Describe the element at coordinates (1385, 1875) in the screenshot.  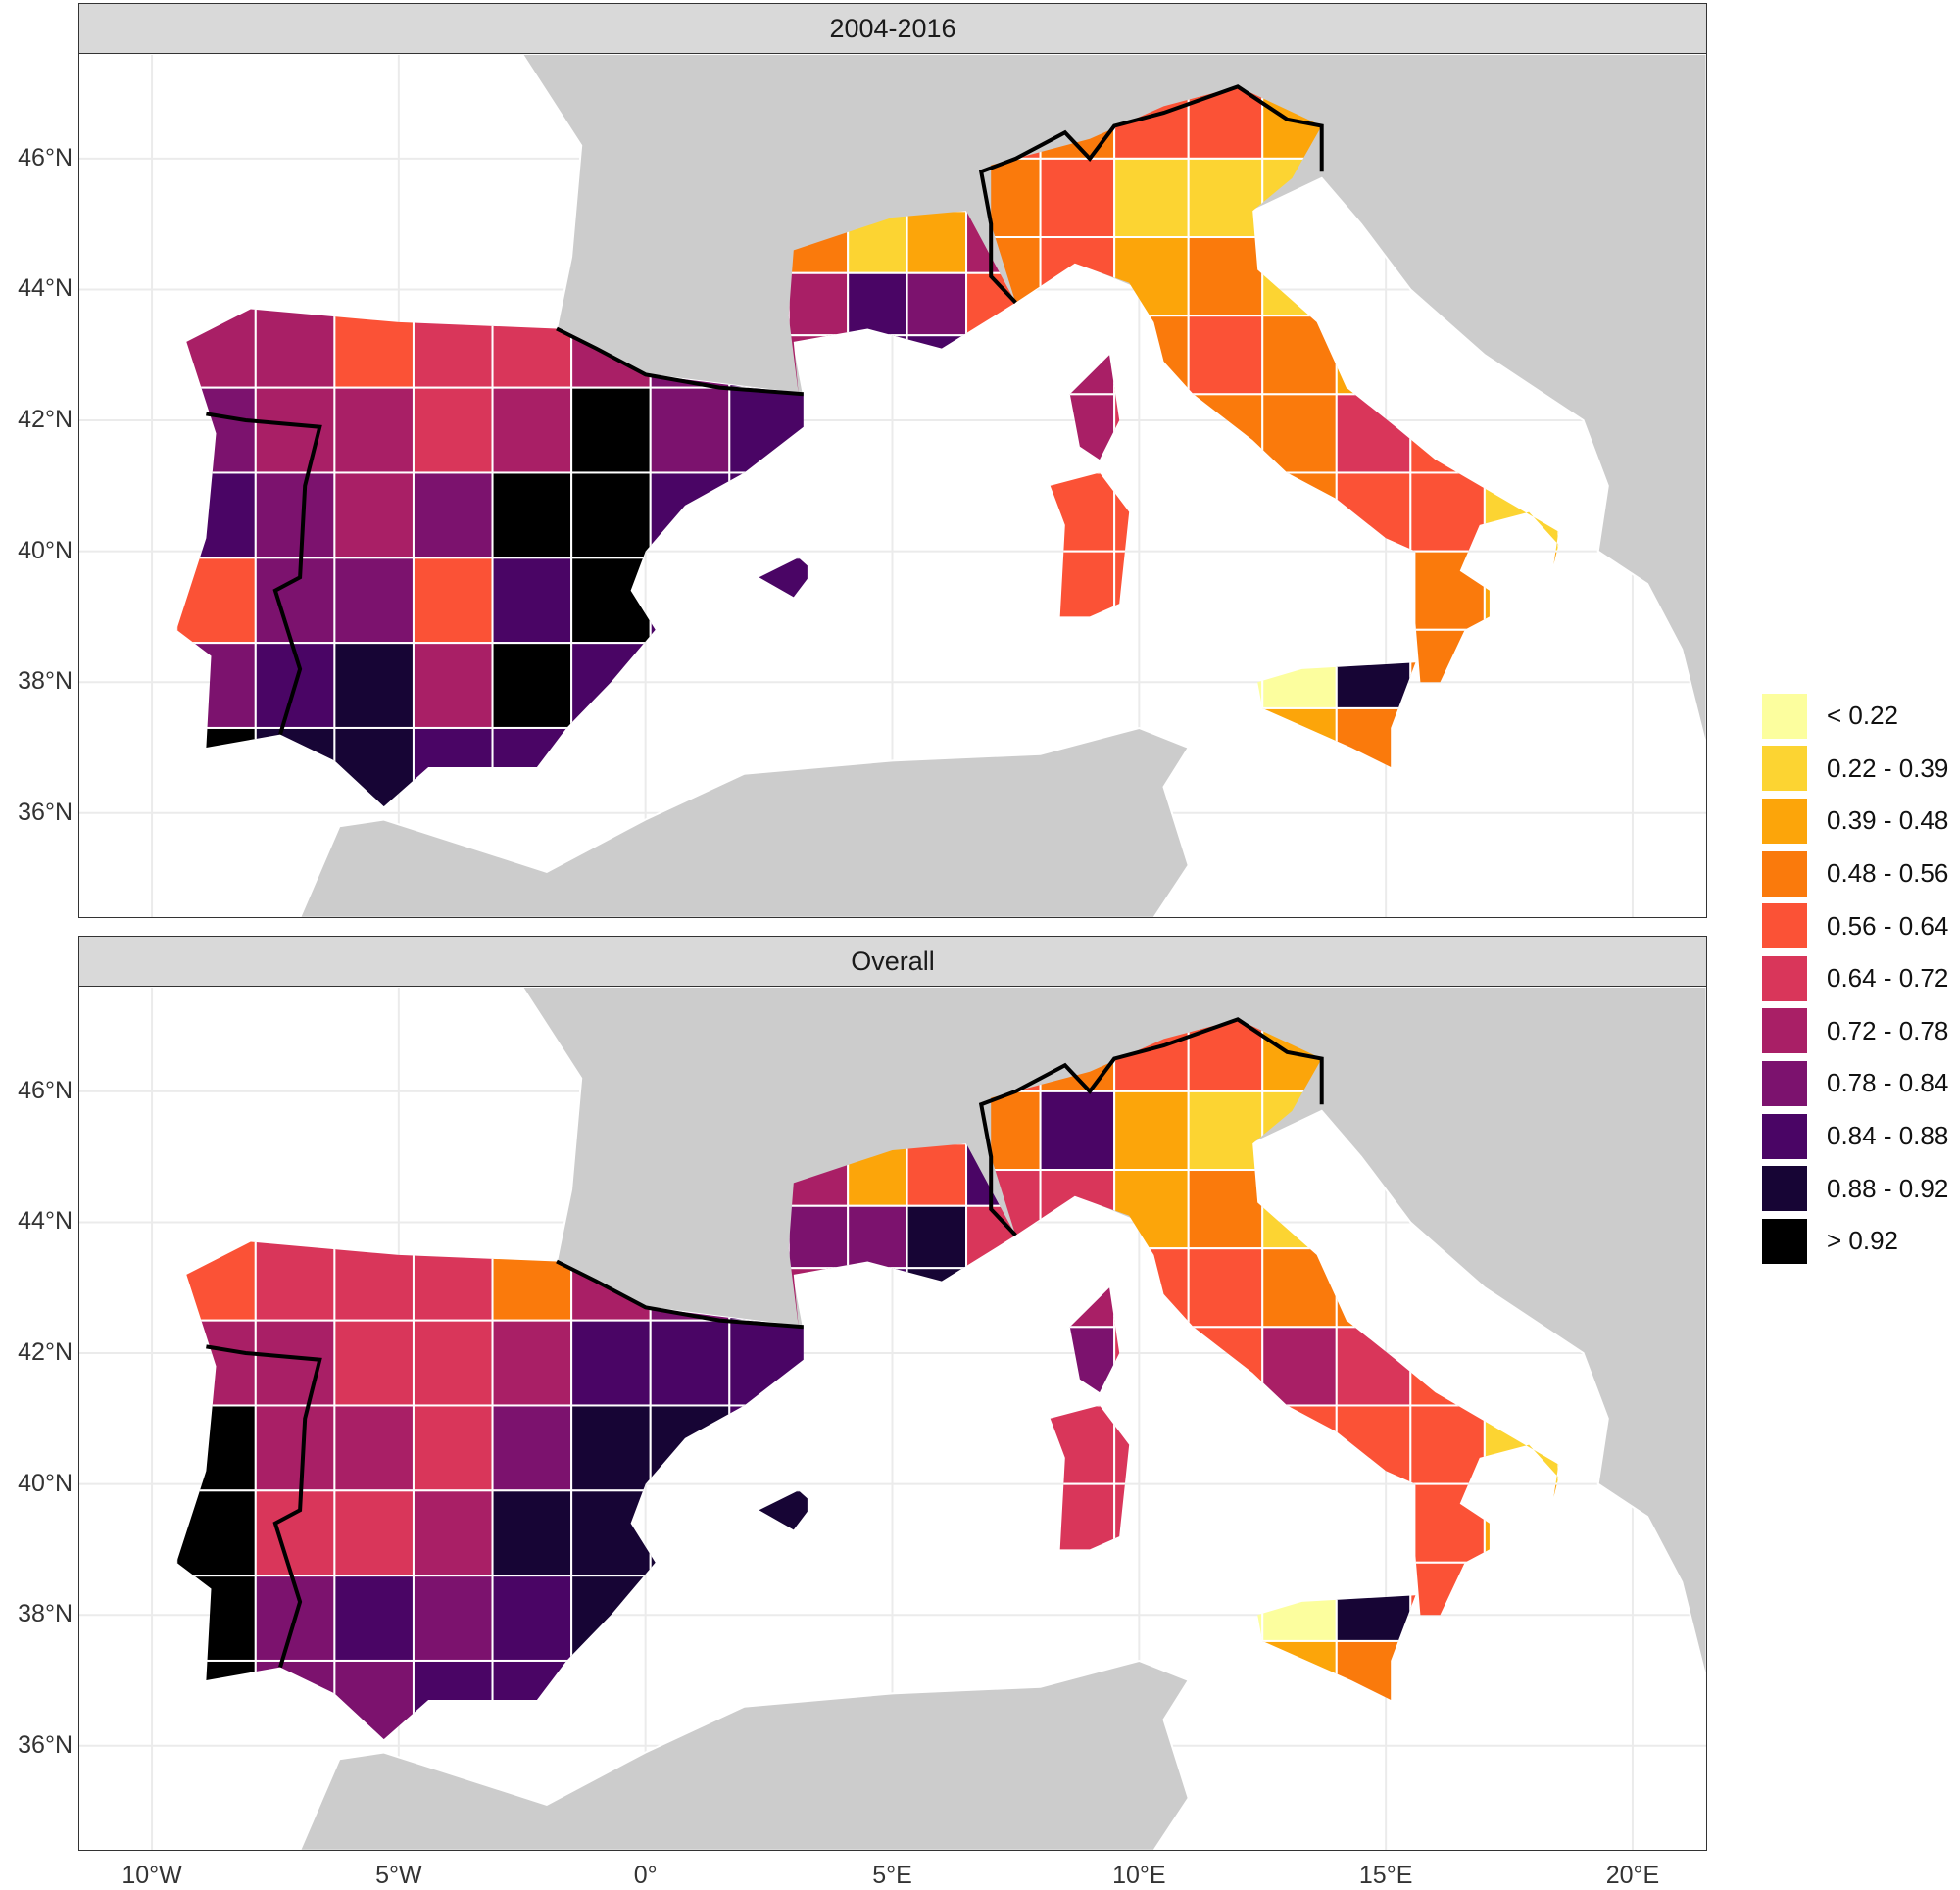
I see `x-tick-label: 15°E` at that location.